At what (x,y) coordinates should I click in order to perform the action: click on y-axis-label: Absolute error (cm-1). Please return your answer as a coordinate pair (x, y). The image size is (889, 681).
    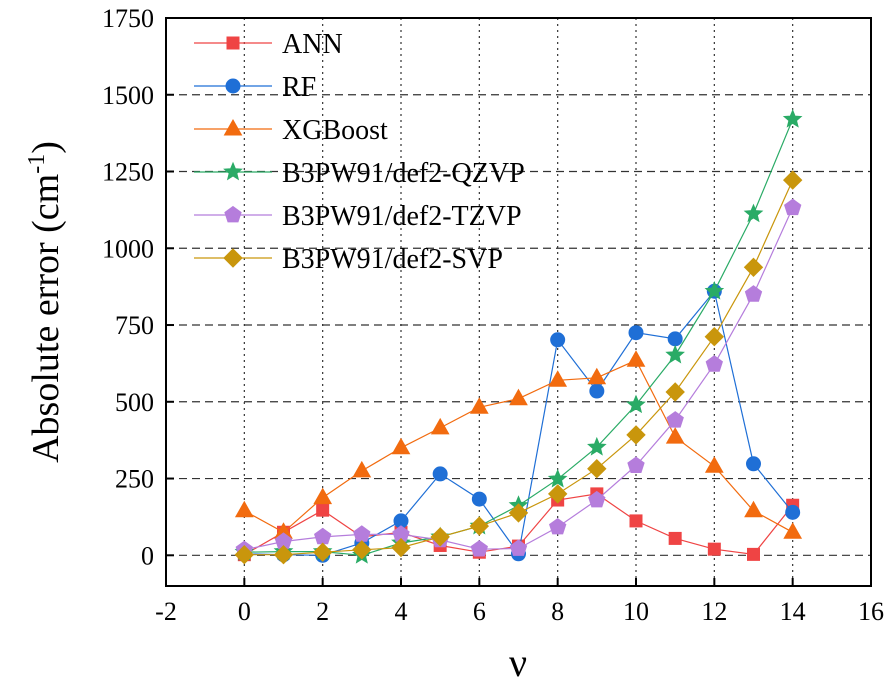
    Looking at the image, I should click on (45, 302).